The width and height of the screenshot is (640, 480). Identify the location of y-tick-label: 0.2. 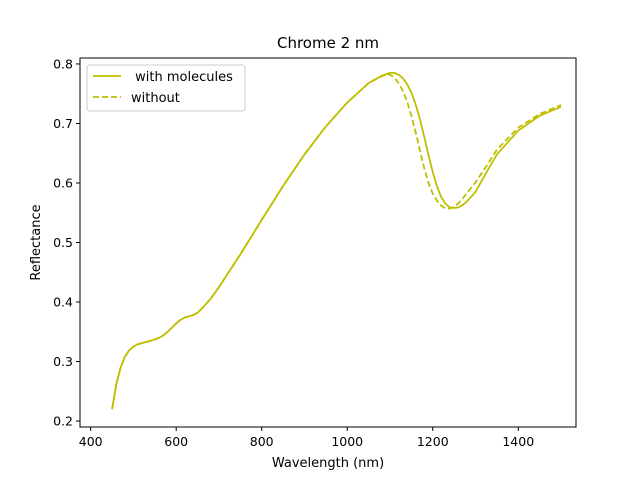
(63, 421).